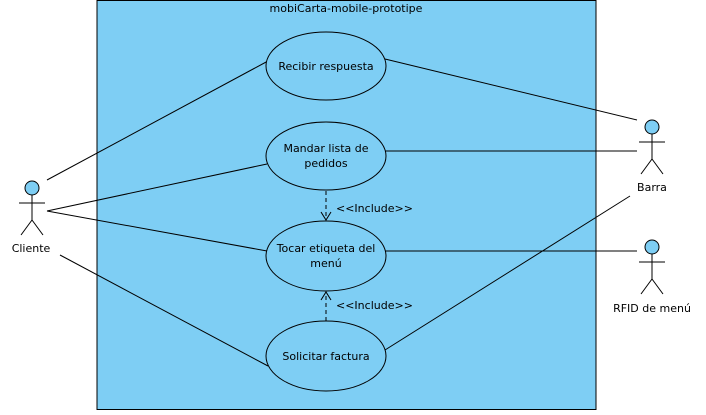 This screenshot has width=706, height=415. What do you see at coordinates (652, 267) in the screenshot?
I see `actor-rfid` at bounding box center [652, 267].